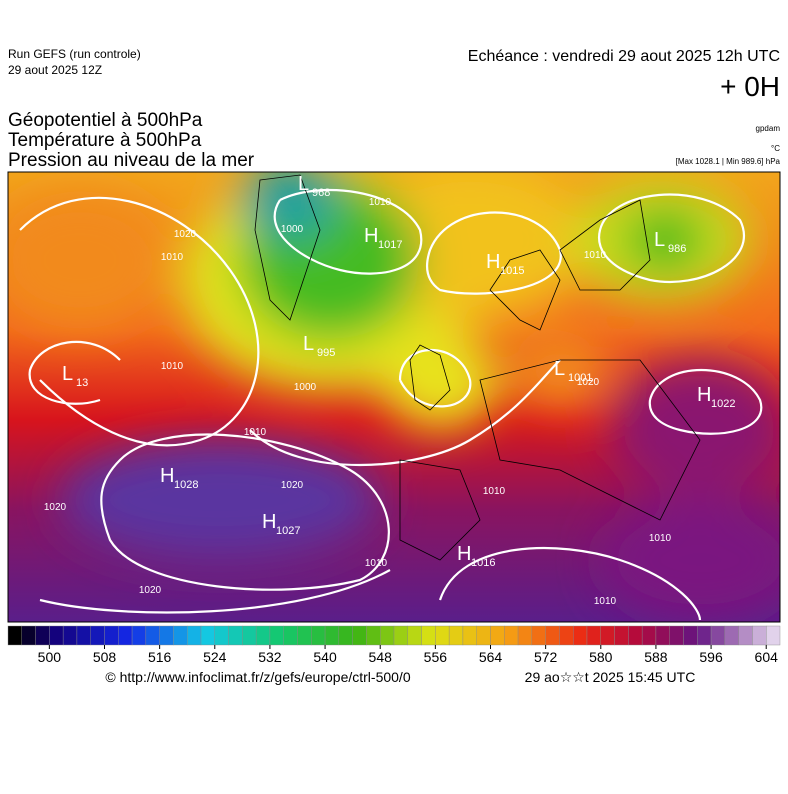 Image resolution: width=788 pixels, height=794 pixels. What do you see at coordinates (131, 160) in the screenshot?
I see `field-title: Pression au niveau de la mer` at bounding box center [131, 160].